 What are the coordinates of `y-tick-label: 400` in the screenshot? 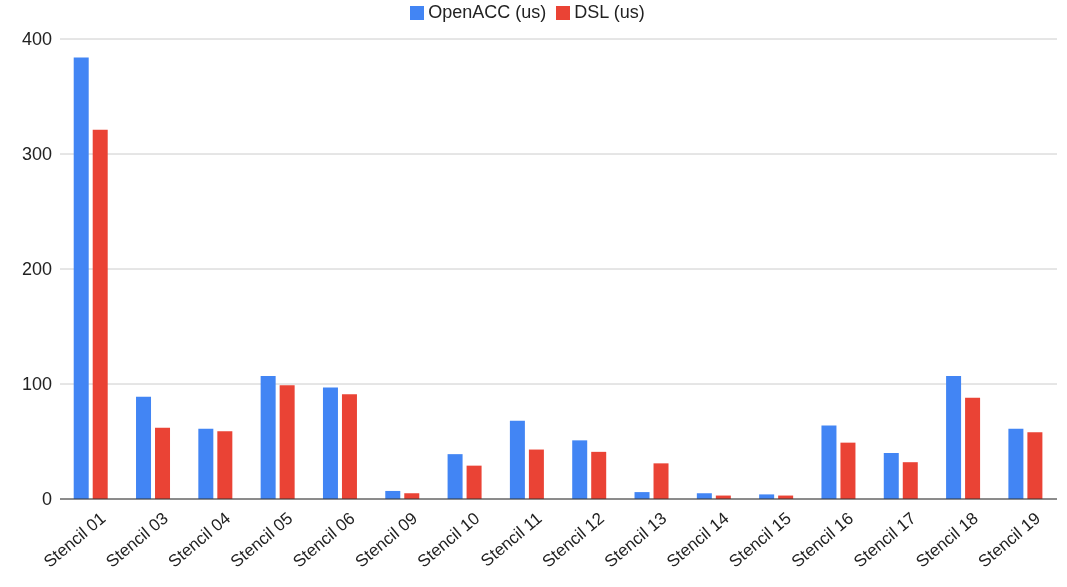 It's located at (36, 39).